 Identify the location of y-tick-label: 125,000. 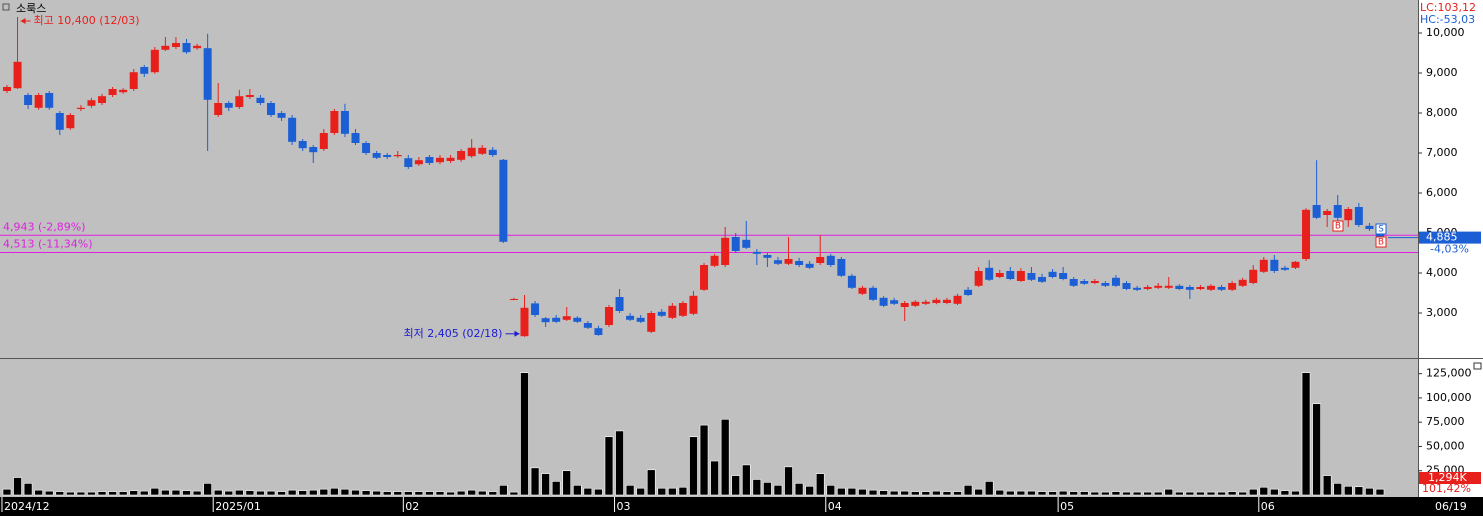
(1449, 373).